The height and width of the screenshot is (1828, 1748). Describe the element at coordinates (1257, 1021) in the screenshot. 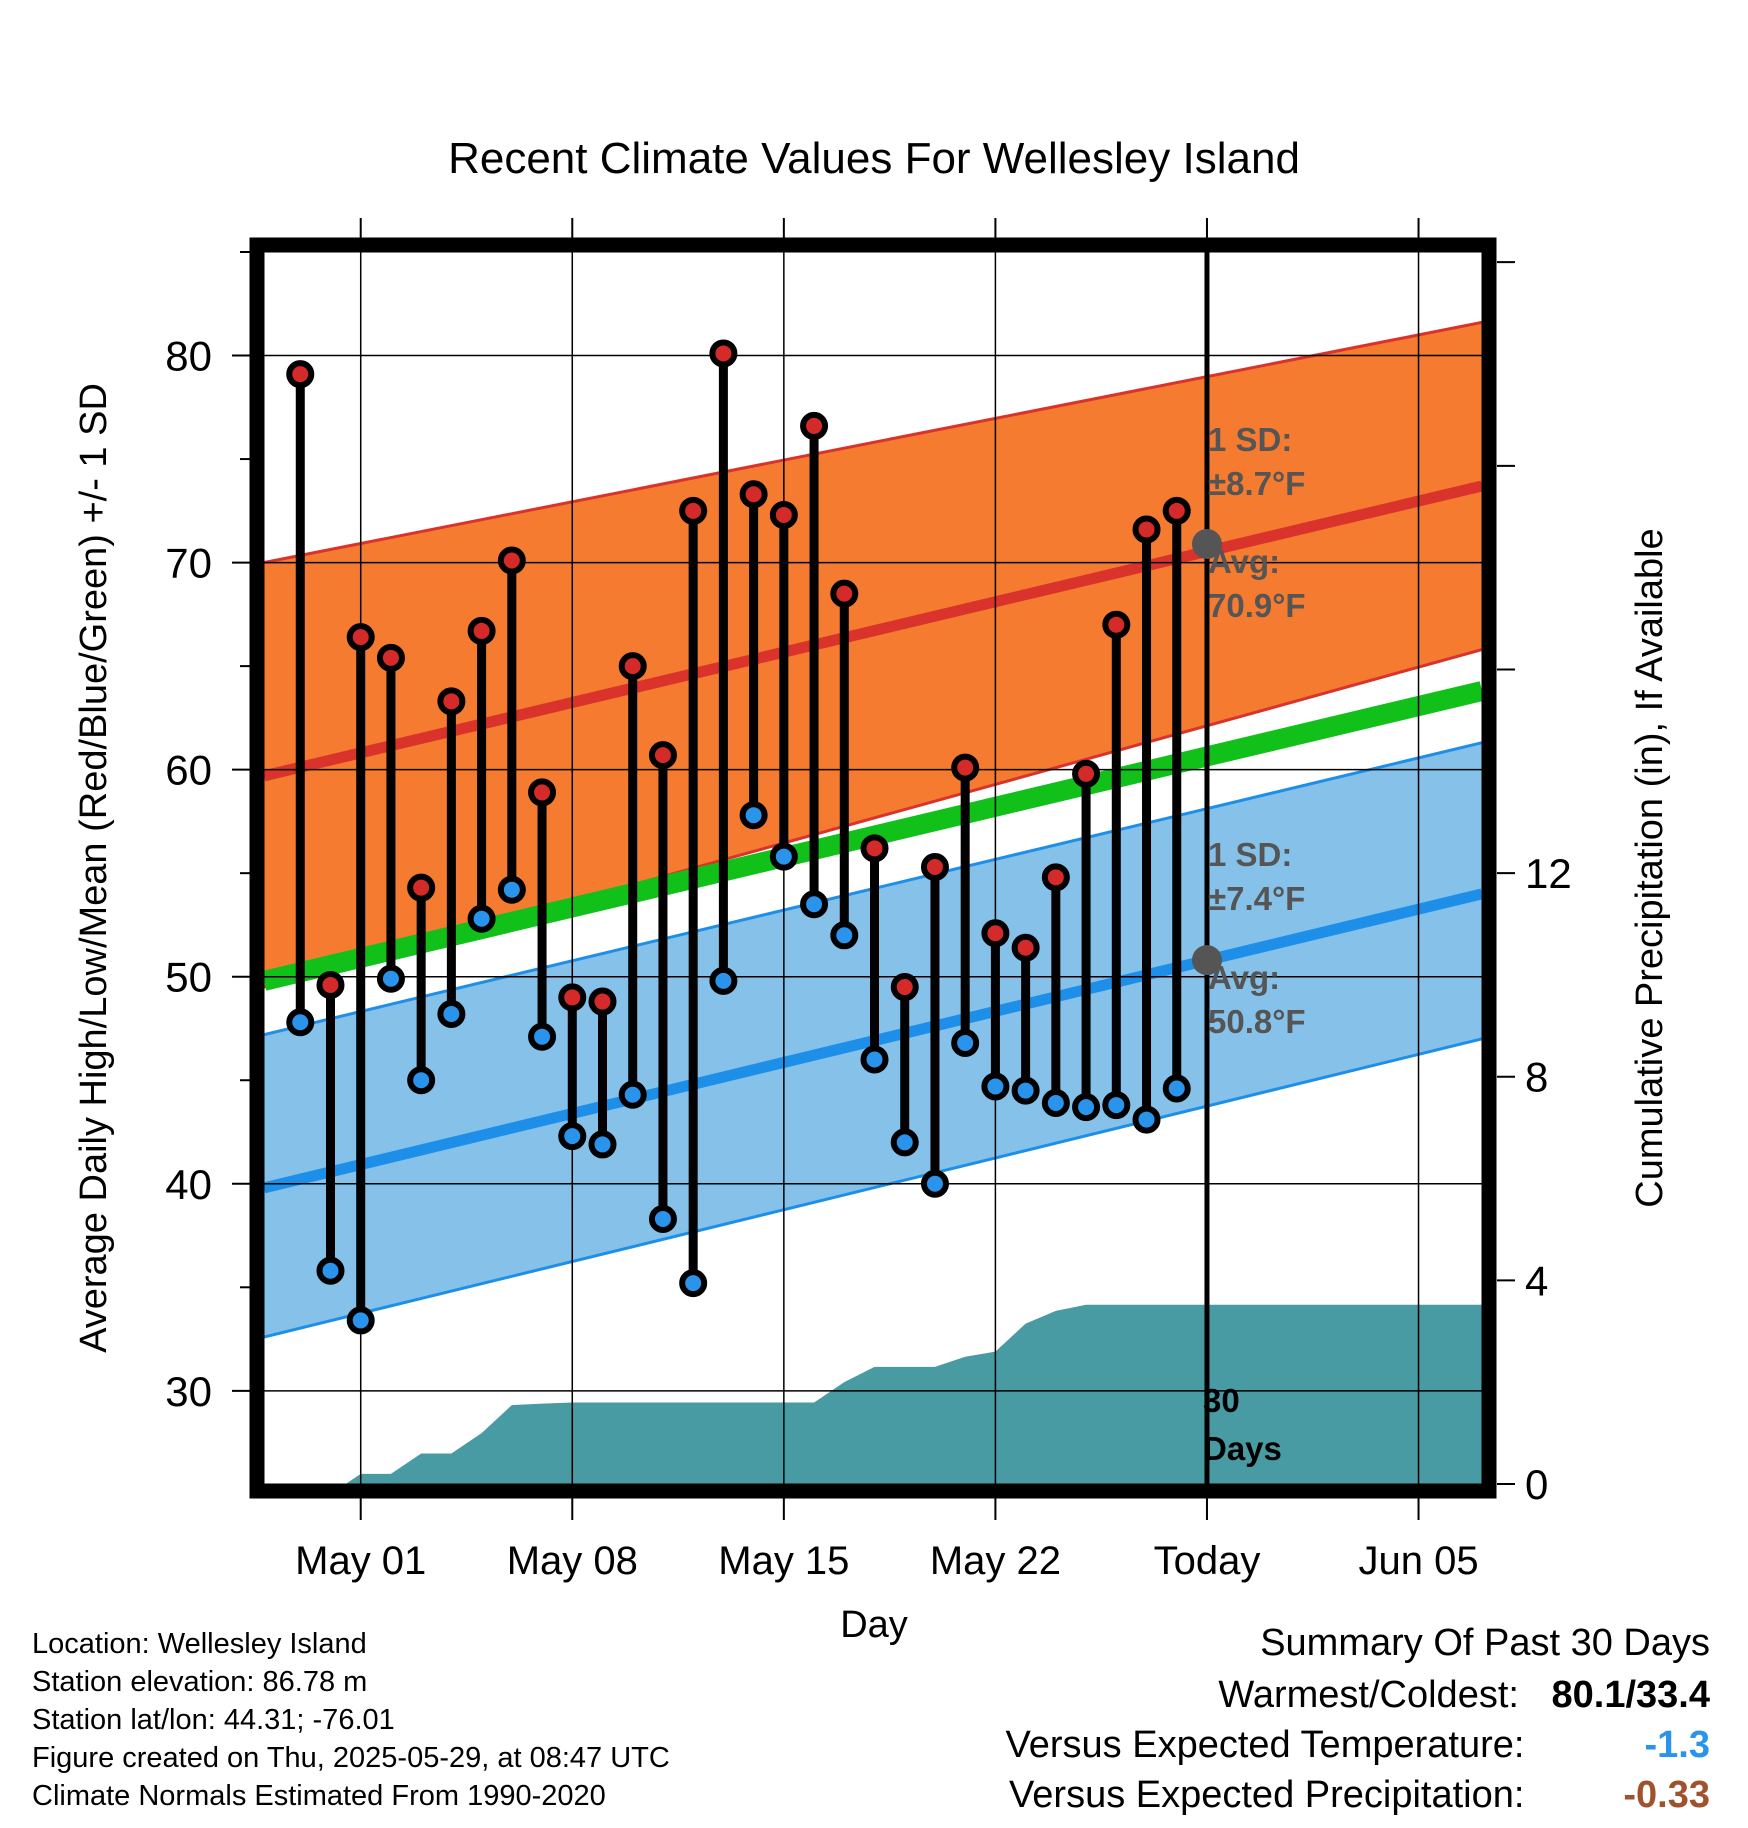

I see `low-avg-value: 50.8°F` at that location.